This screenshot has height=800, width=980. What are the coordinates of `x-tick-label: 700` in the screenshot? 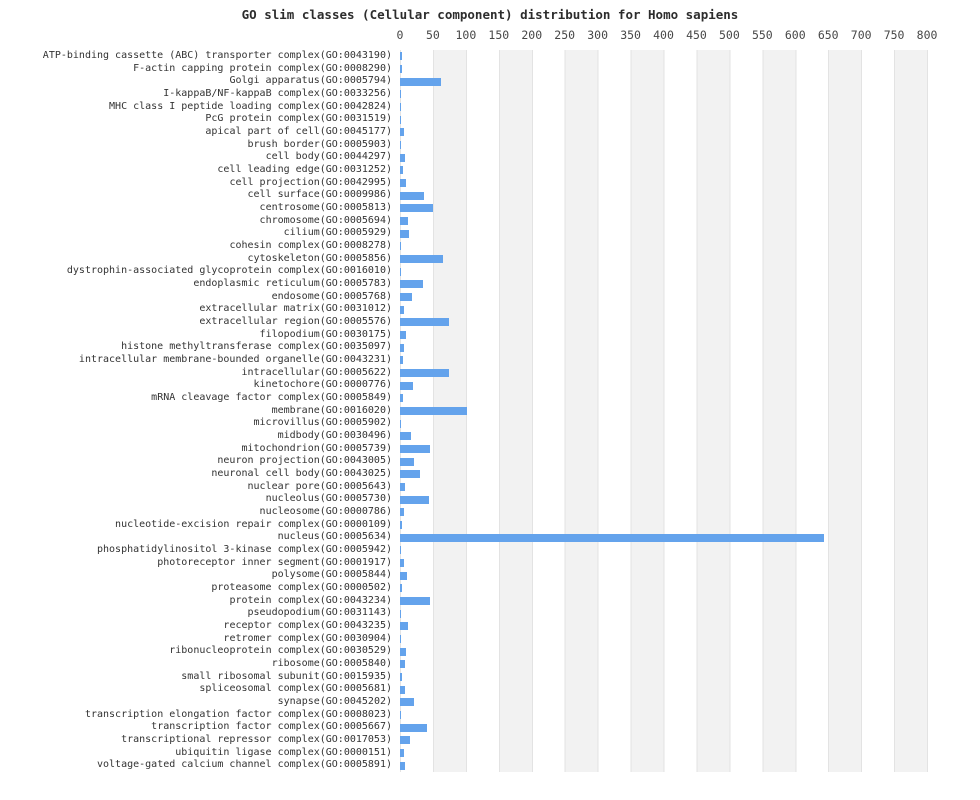 It's located at (861, 35).